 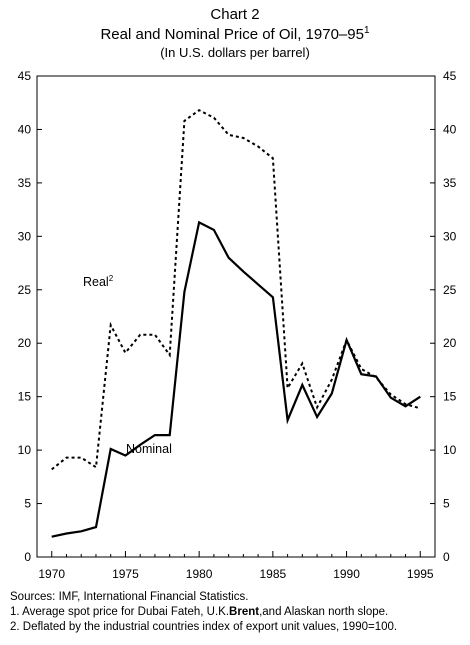 What do you see at coordinates (346, 574) in the screenshot?
I see `x-tick-label: 1990` at bounding box center [346, 574].